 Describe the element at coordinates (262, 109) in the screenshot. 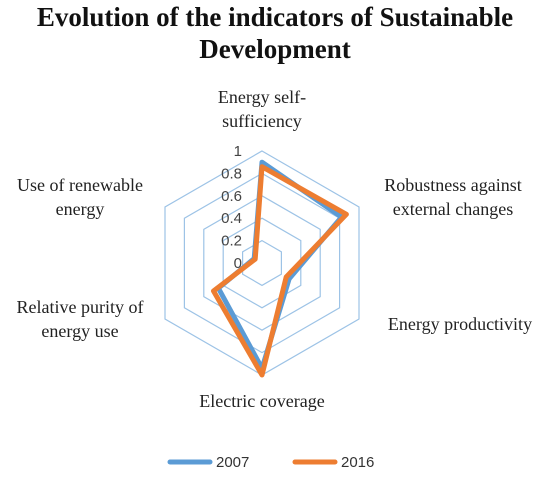

I see `axis-label-0: Energy self-sufficiency` at that location.